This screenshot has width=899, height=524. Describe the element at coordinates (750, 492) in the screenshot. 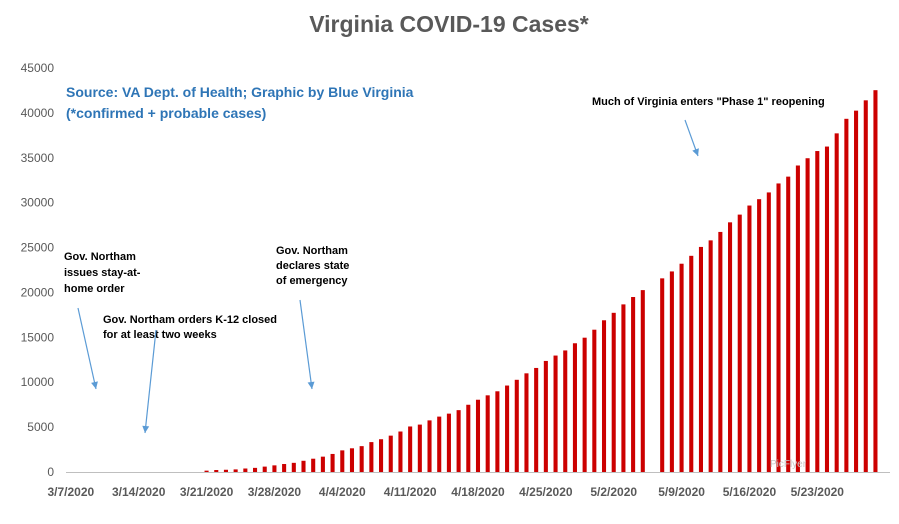

I see `x-tick-label: 5/16/2020` at that location.